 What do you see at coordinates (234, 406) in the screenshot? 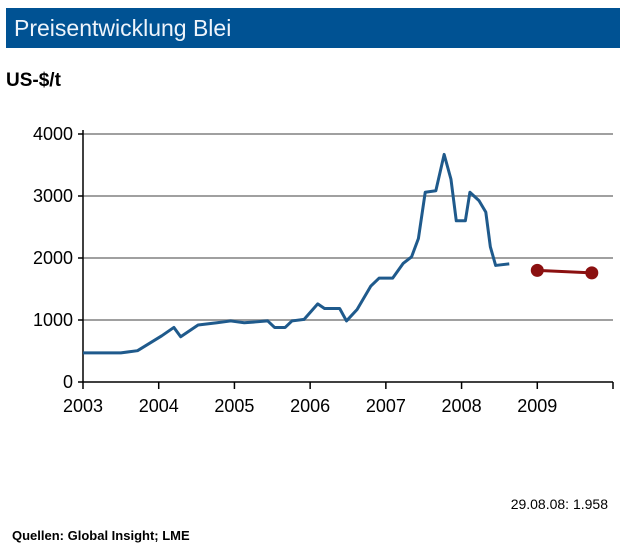
I see `x-tick-label: 2005` at bounding box center [234, 406].